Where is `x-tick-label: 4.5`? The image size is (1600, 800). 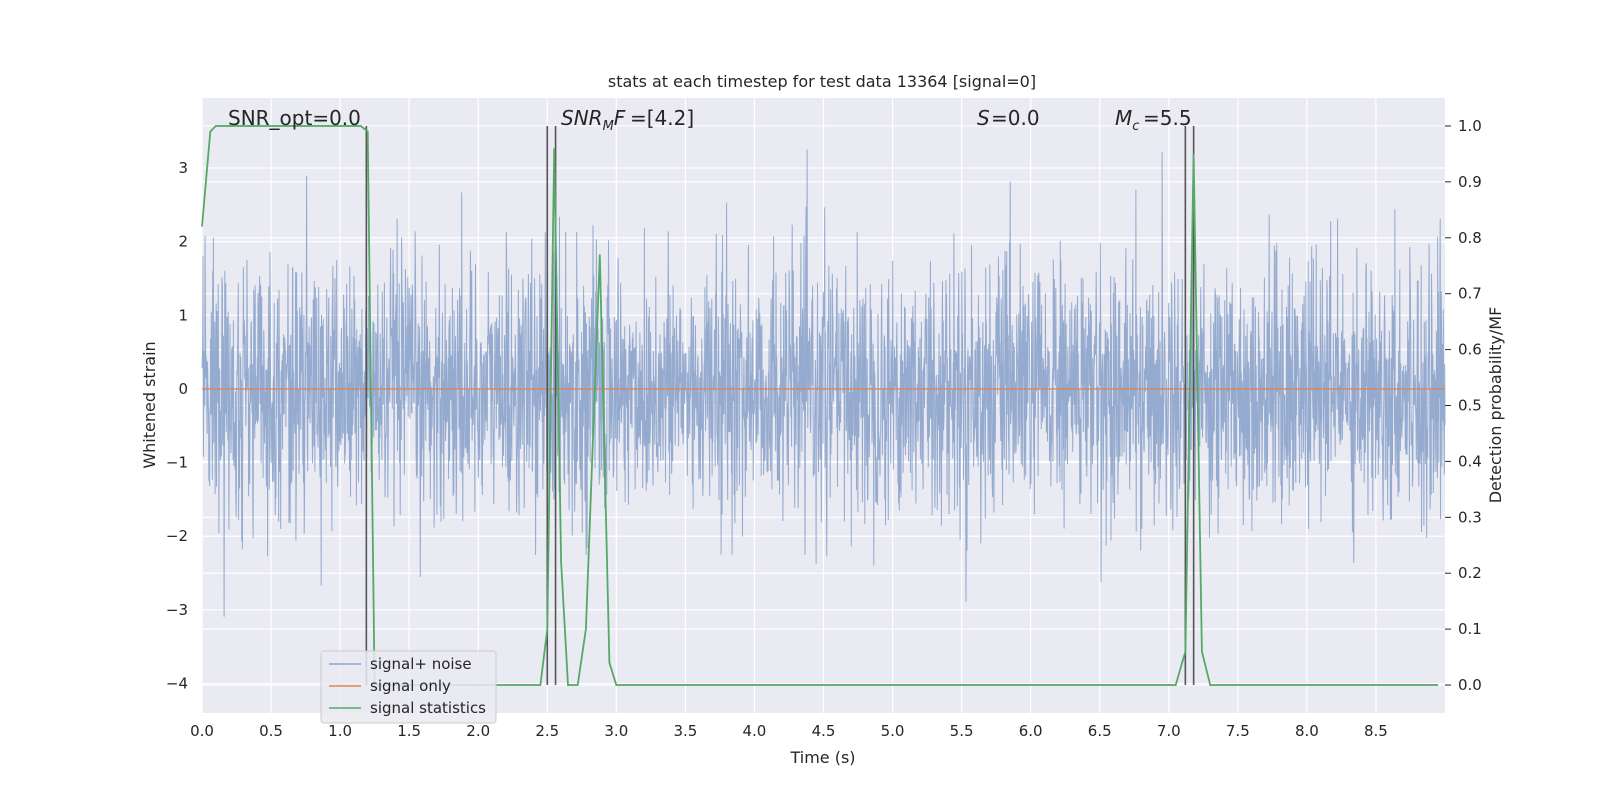
x-tick-label: 4.5 is located at coordinates (824, 731).